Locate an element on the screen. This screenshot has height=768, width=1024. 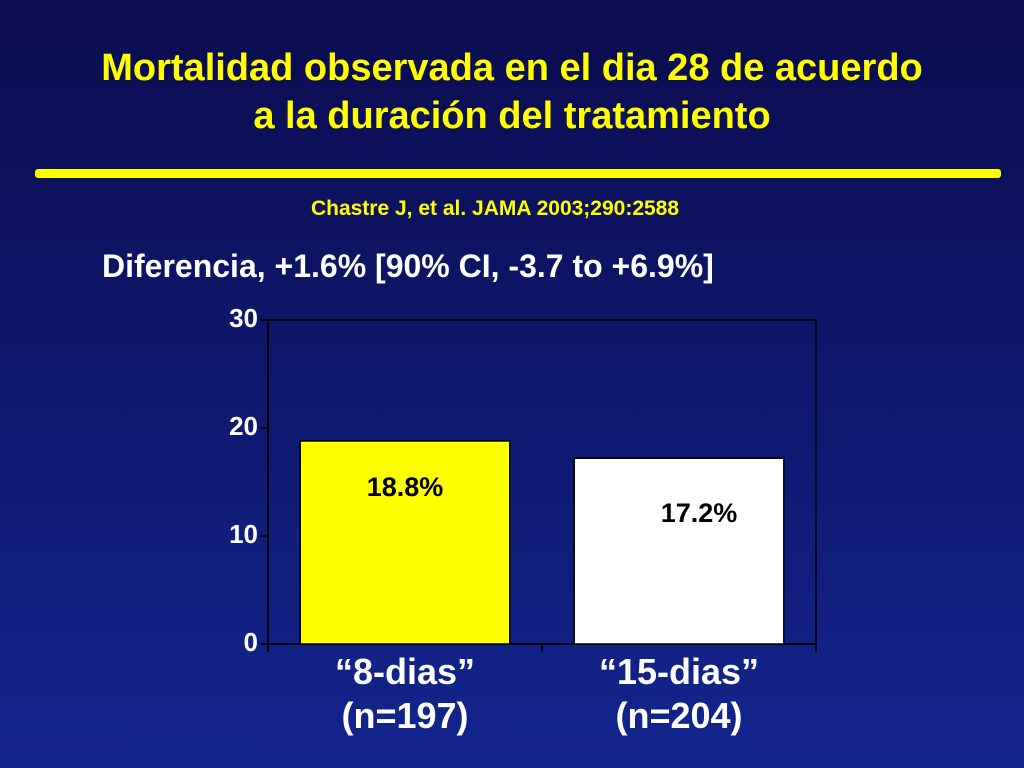
title-line-2: a la duración del tratamiento is located at coordinates (512, 116).